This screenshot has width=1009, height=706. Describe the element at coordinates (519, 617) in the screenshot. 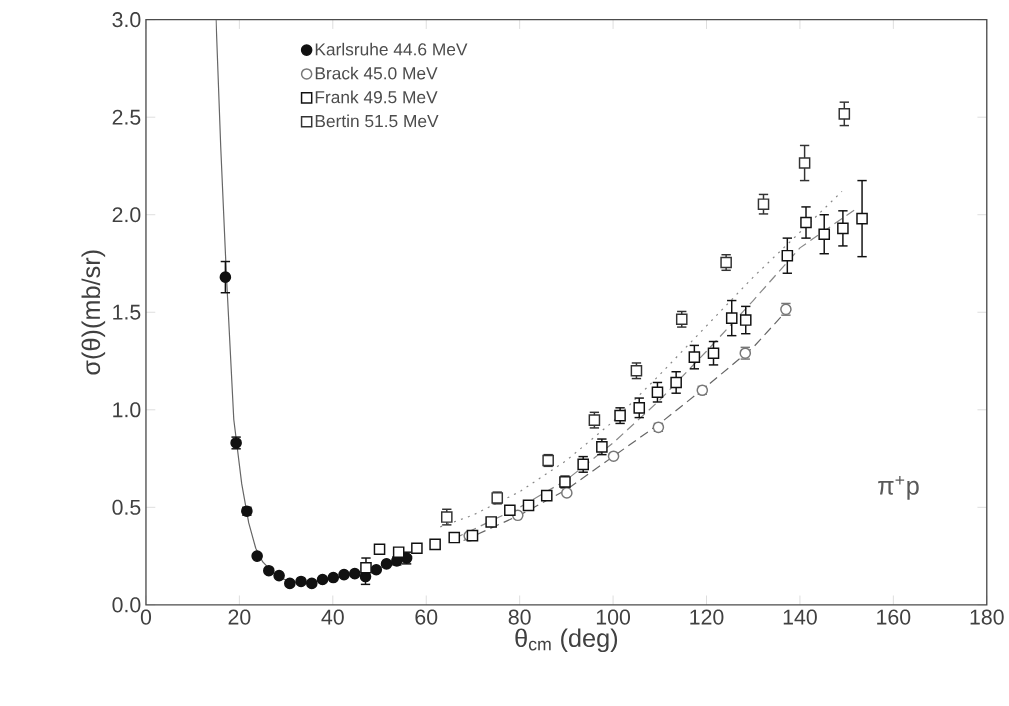

I see `x-tick-label: 80` at that location.